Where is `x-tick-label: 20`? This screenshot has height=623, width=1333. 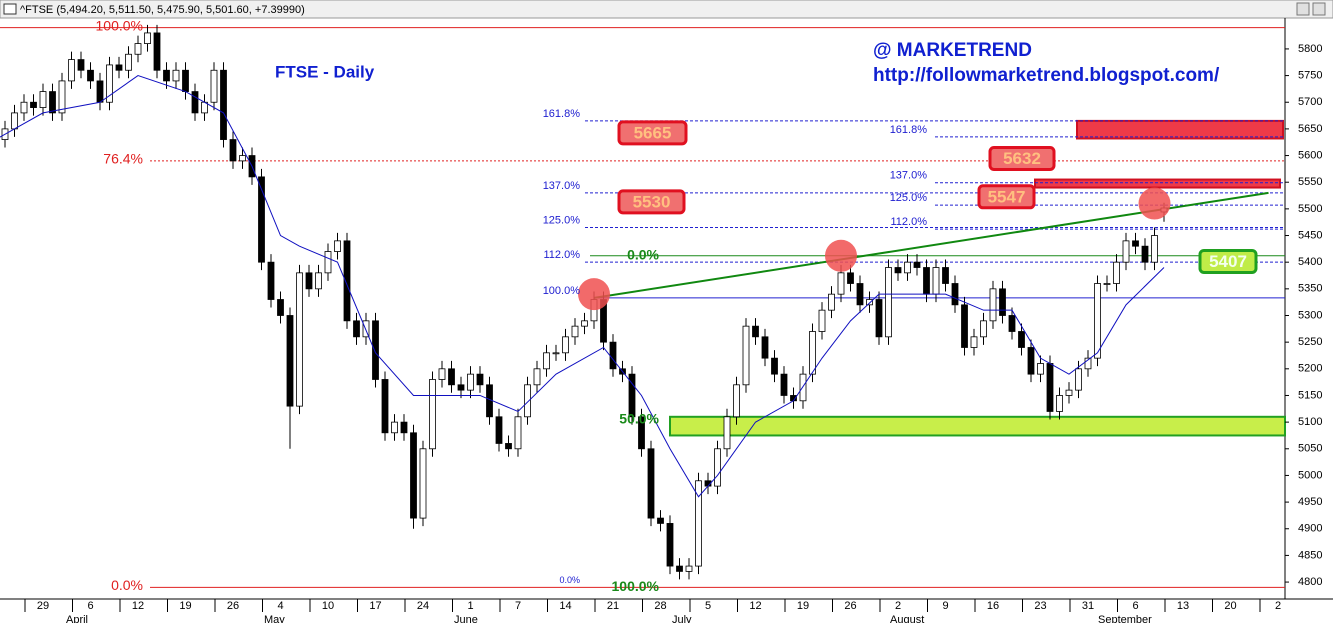 x-tick-label: 20 is located at coordinates (1230, 606).